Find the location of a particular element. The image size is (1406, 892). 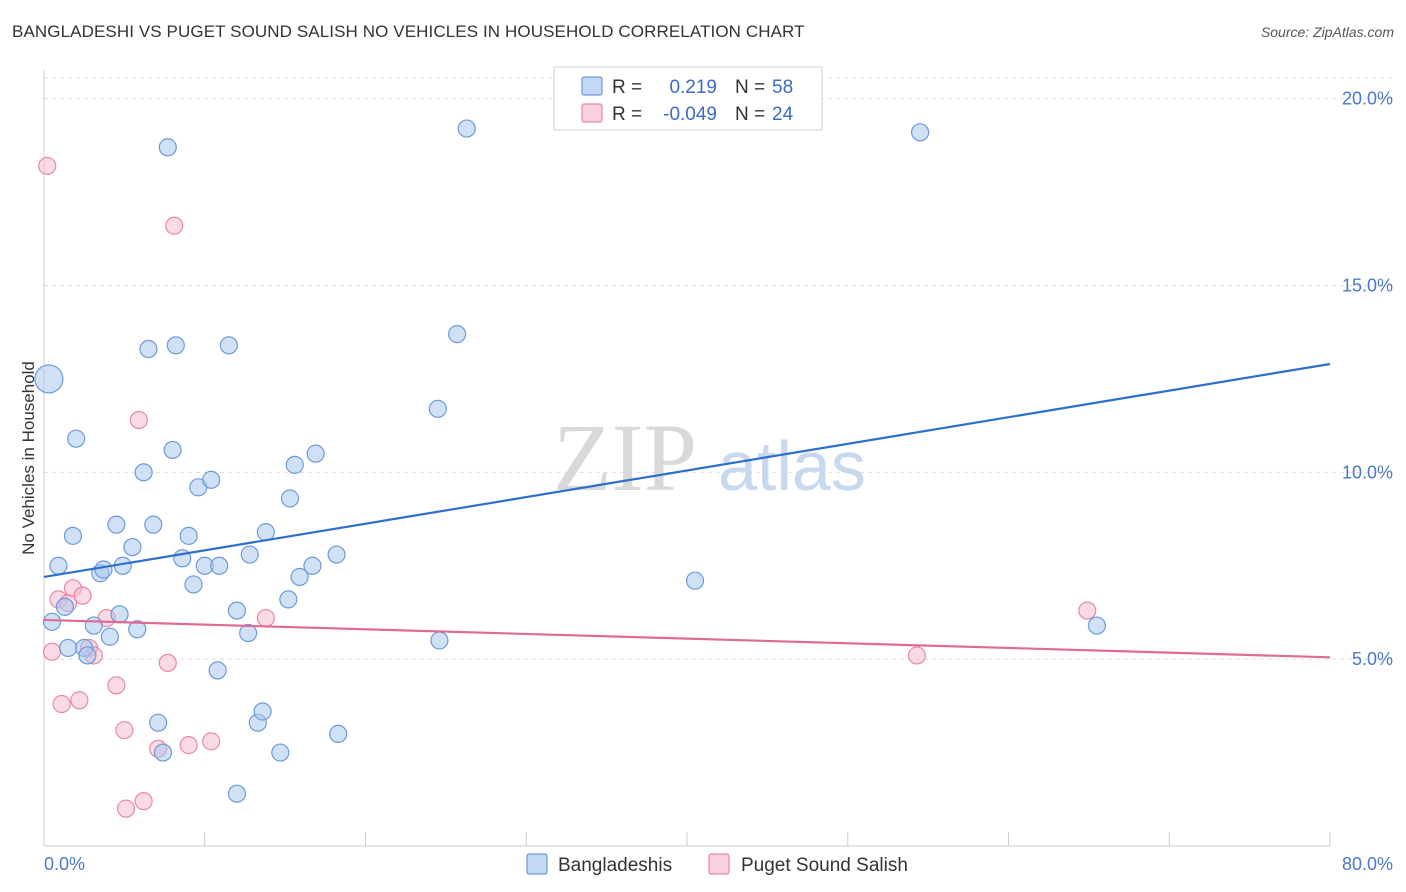

legend-swatch-puget-sound-salish is located at coordinates (592, 113).